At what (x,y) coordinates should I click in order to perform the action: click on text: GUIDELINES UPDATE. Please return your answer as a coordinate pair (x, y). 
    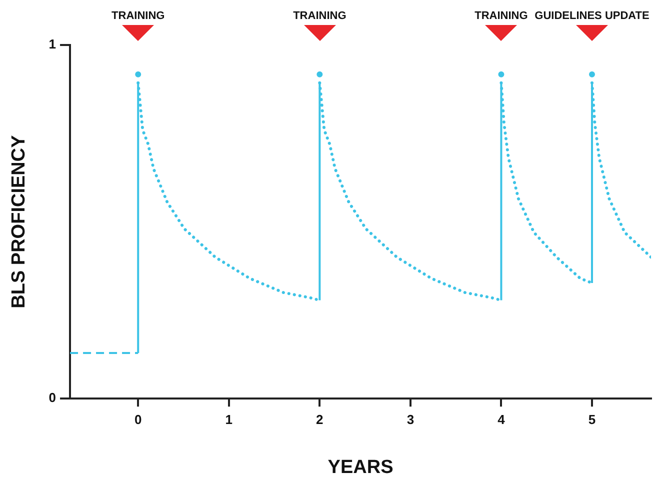
    Looking at the image, I should click on (592, 16).